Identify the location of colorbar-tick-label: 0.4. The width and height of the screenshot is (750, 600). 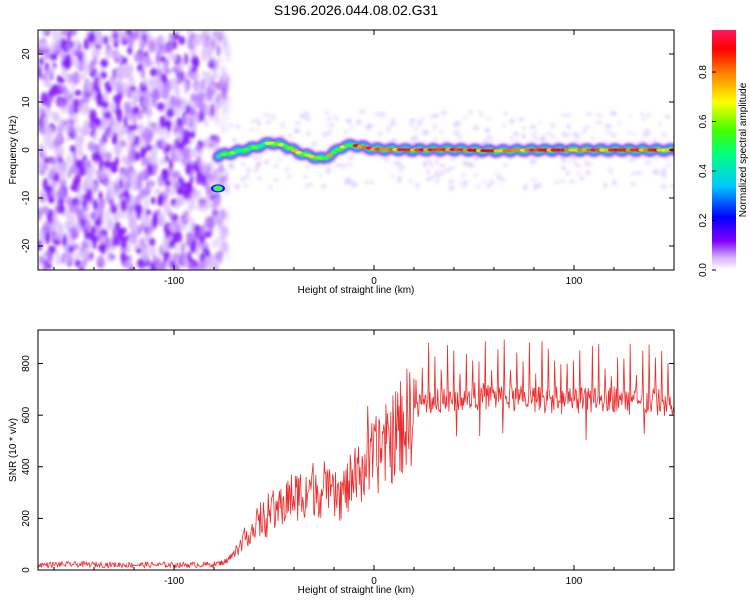
(703, 171).